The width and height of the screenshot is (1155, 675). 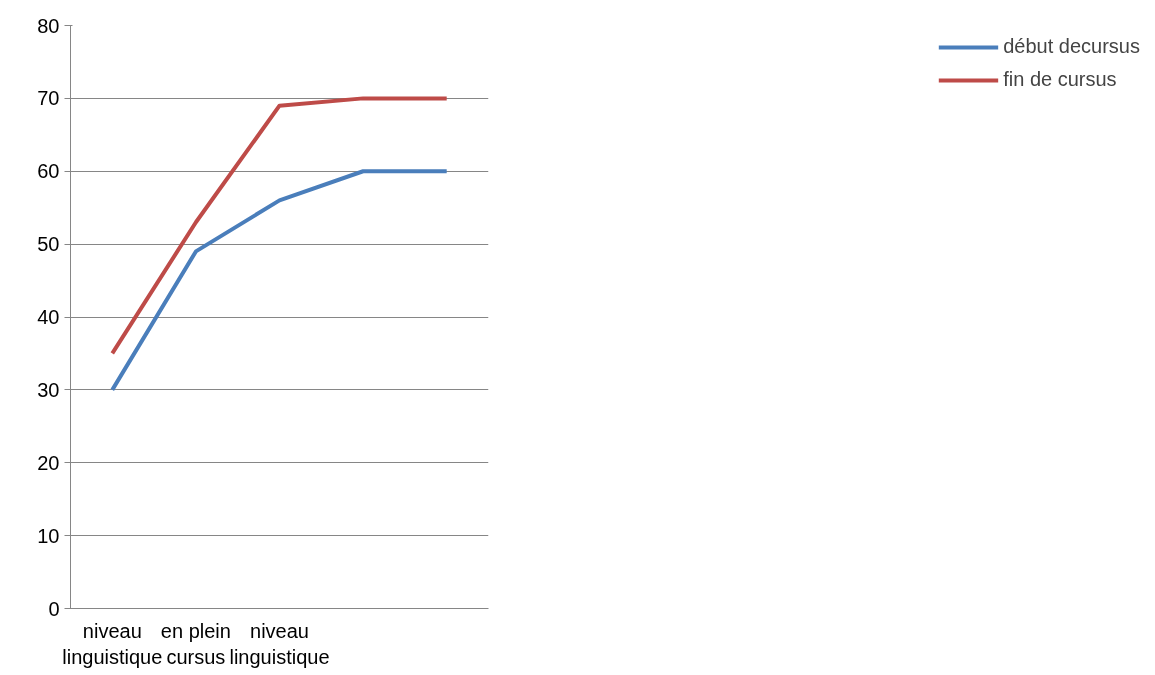 What do you see at coordinates (48, 389) in the screenshot?
I see `y-tick-label: 30` at bounding box center [48, 389].